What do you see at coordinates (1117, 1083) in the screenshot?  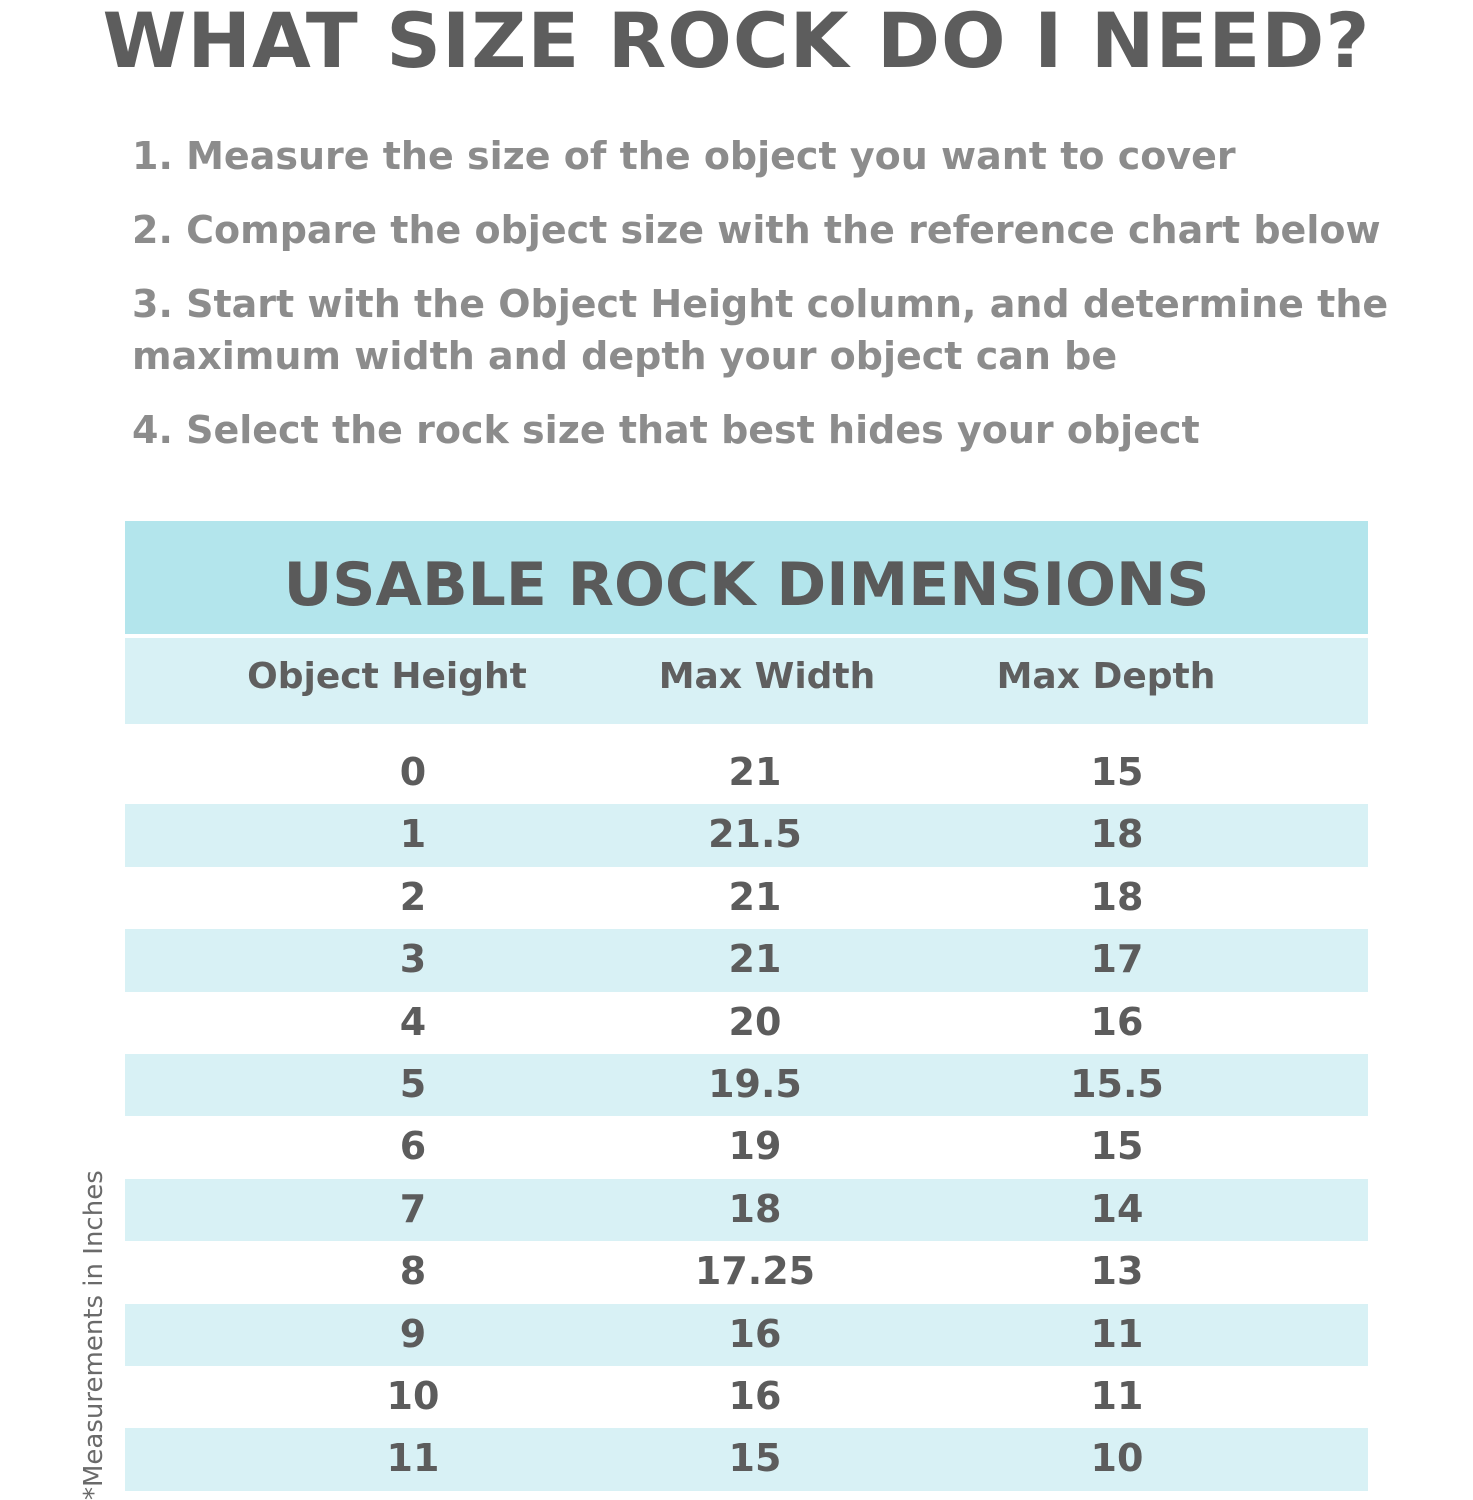 I see `cell-max-depth: 15.5` at bounding box center [1117, 1083].